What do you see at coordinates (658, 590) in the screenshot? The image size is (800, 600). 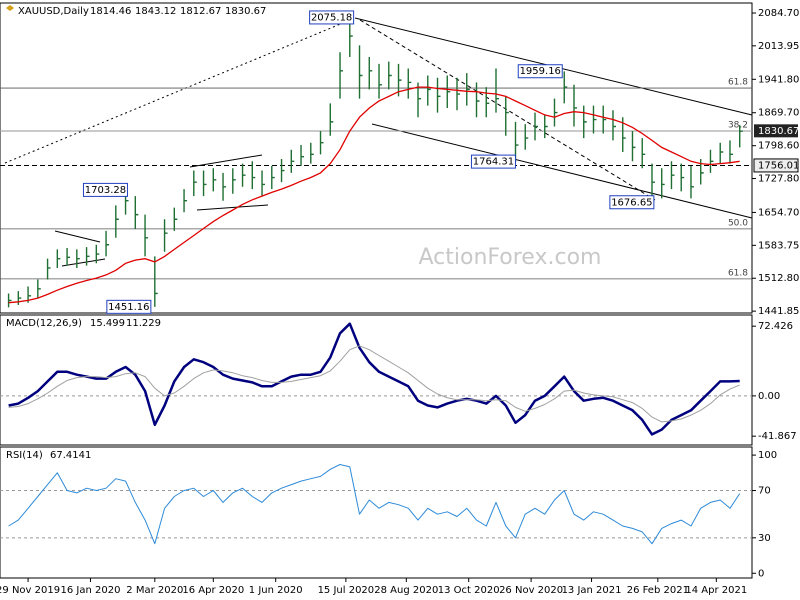 I see `x-tick-label: 26 Feb 2021` at bounding box center [658, 590].